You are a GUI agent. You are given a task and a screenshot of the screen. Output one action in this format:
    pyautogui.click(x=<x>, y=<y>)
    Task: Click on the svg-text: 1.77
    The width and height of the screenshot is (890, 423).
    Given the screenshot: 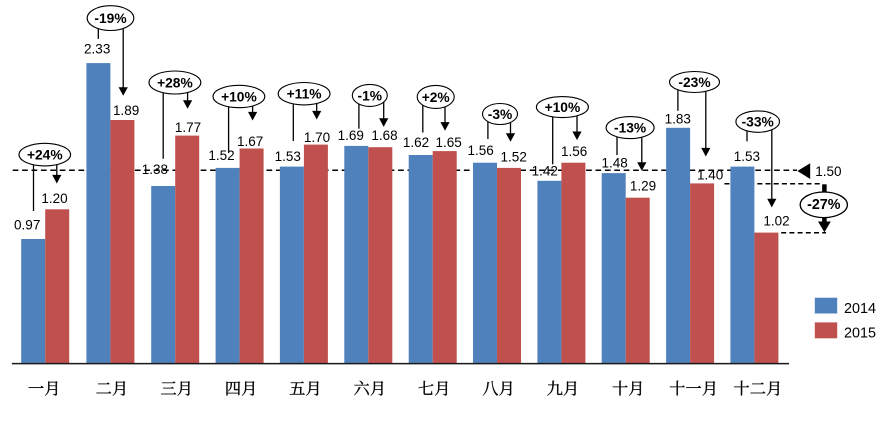 What is the action you would take?
    pyautogui.click(x=188, y=127)
    